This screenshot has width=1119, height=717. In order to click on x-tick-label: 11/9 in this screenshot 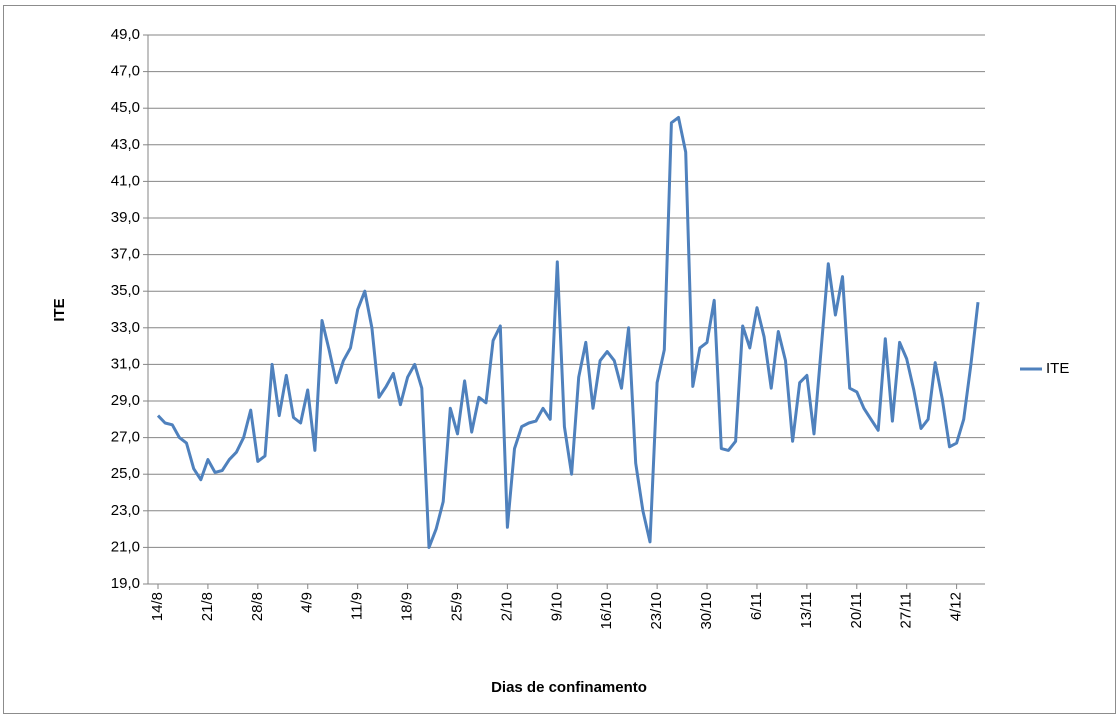, I will do `click(357, 606)`.